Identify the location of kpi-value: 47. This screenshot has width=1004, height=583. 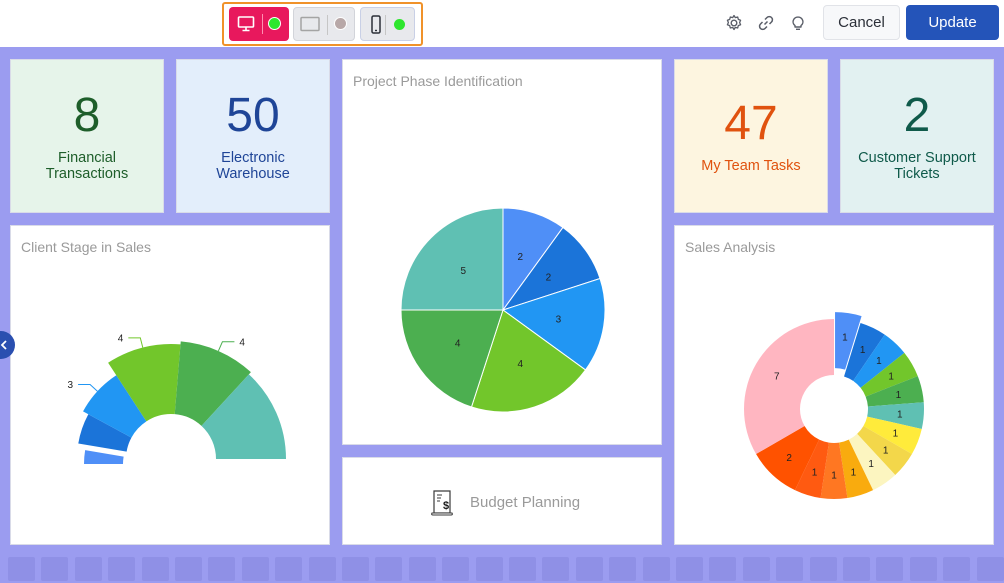
(751, 123).